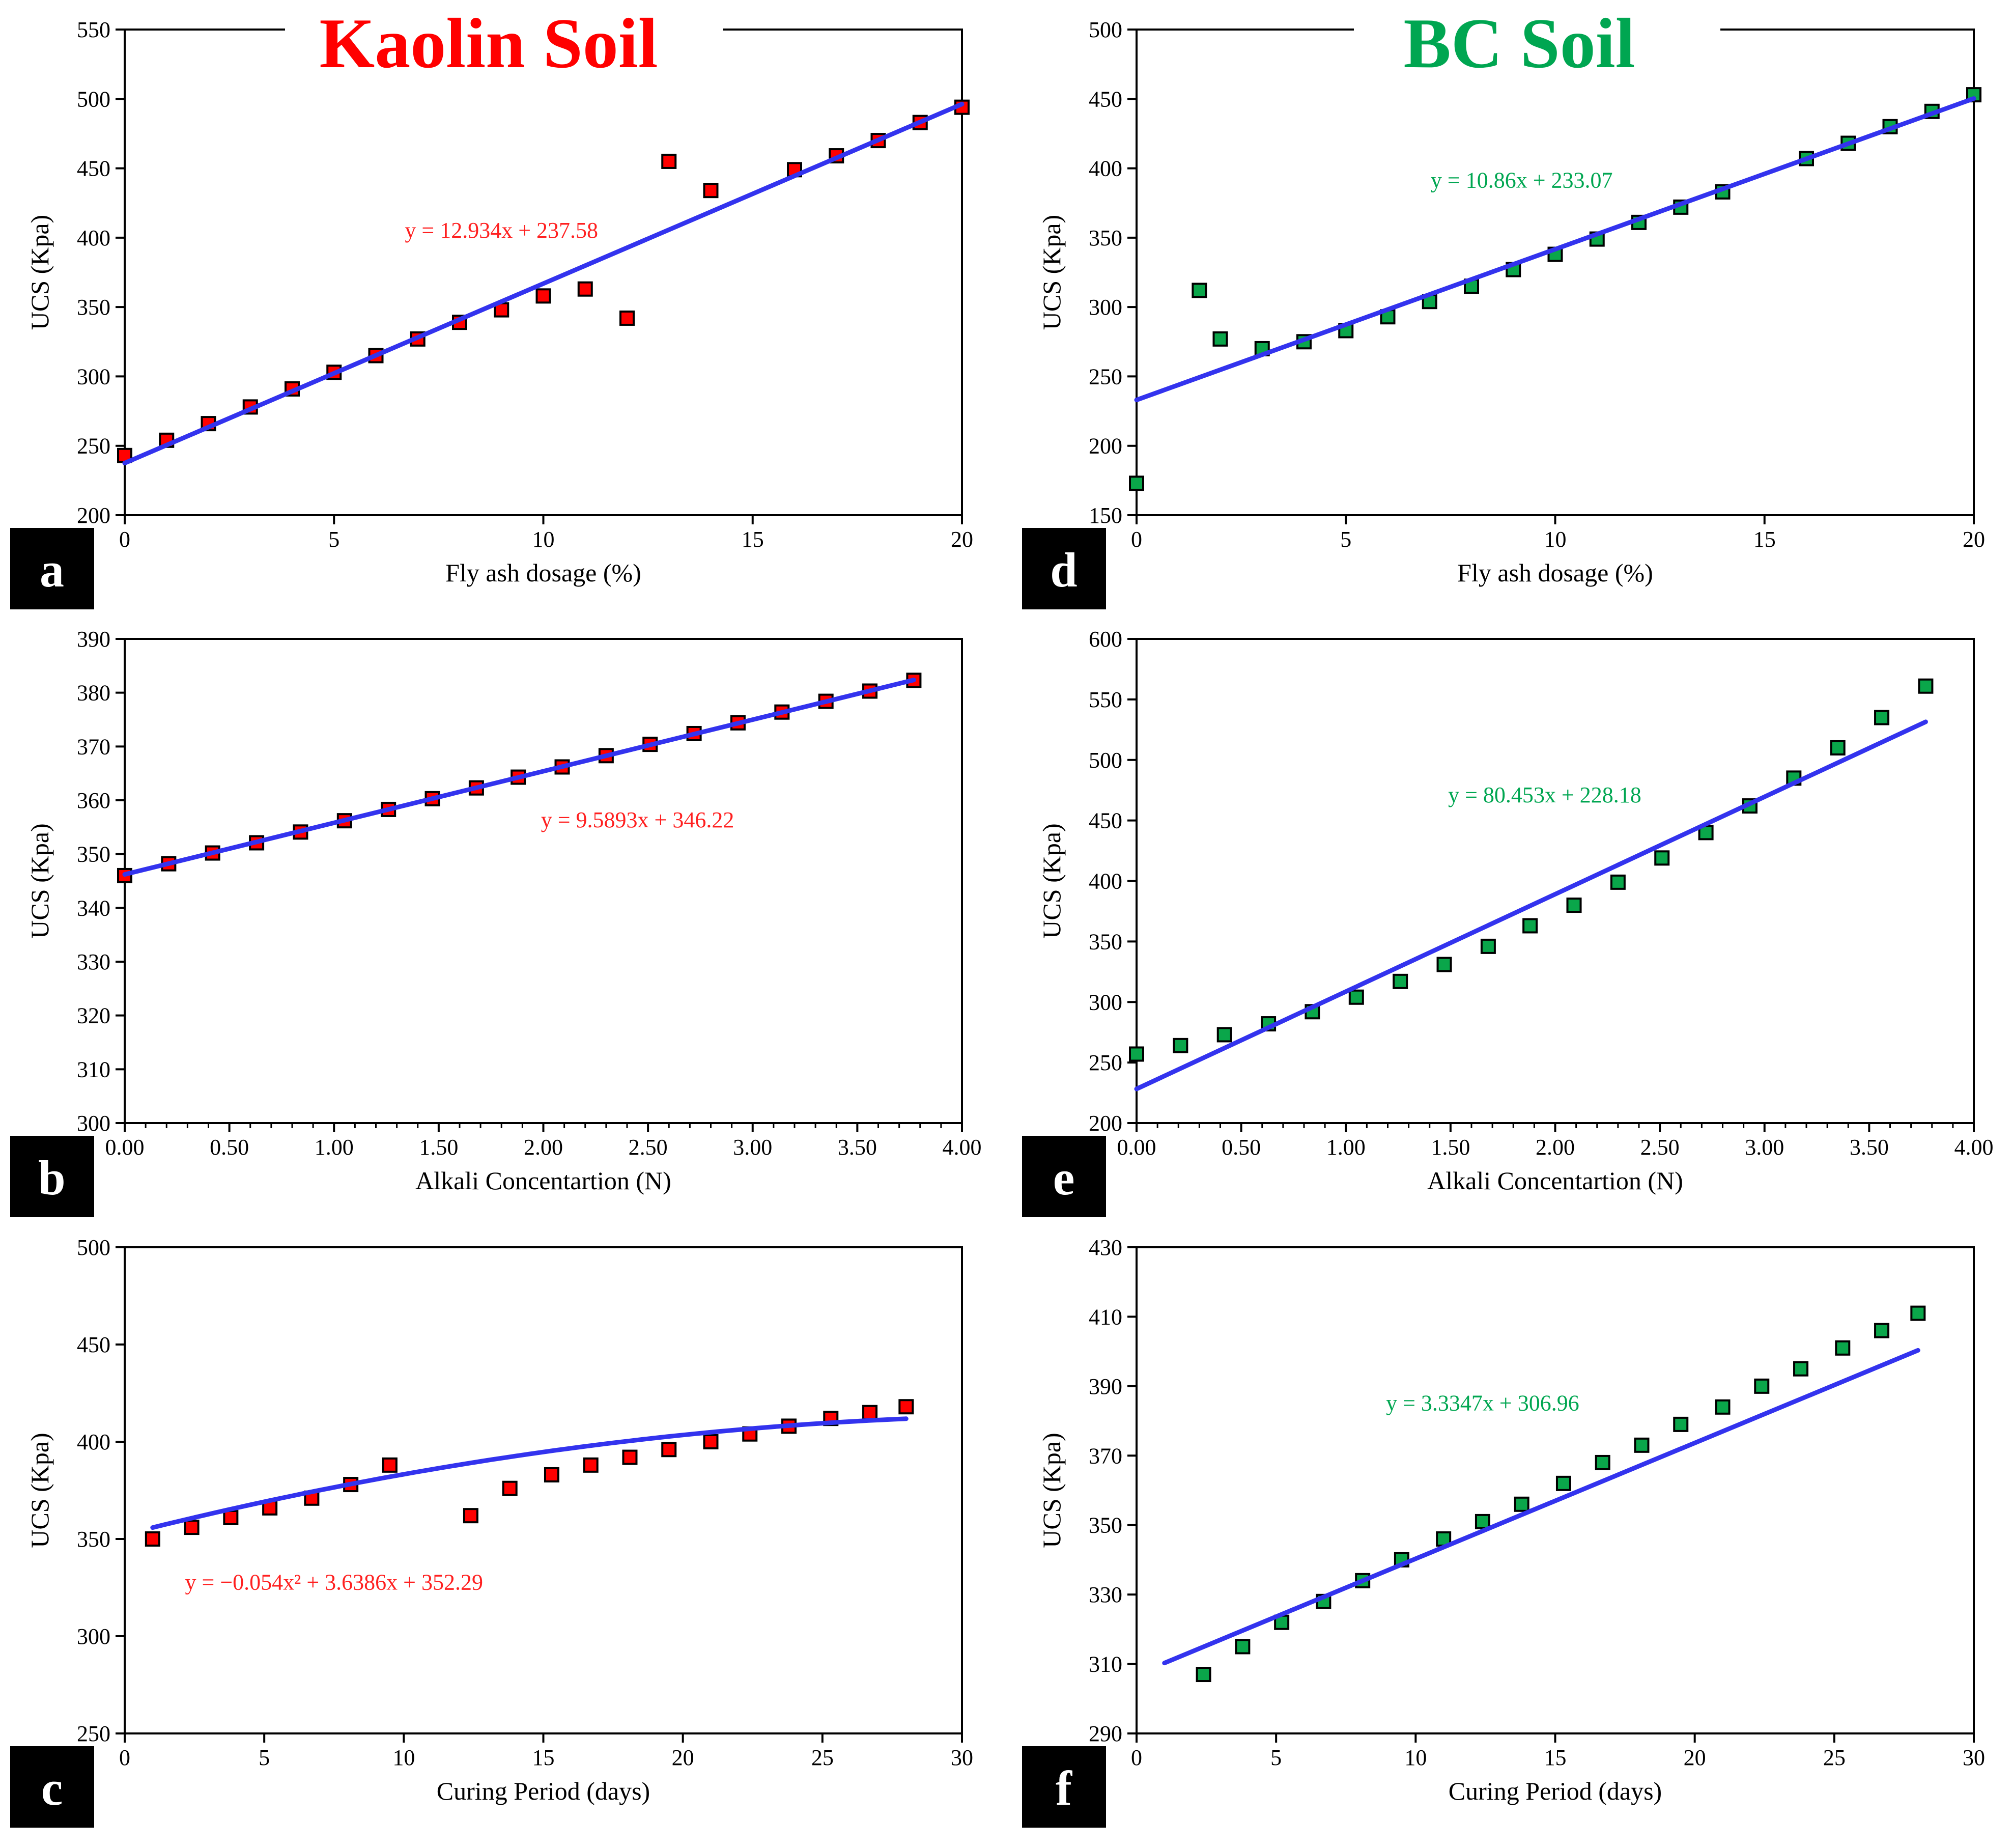 The image size is (2012, 1848). Describe the element at coordinates (1105, 515) in the screenshot. I see `y-tick-label: 150` at that location.